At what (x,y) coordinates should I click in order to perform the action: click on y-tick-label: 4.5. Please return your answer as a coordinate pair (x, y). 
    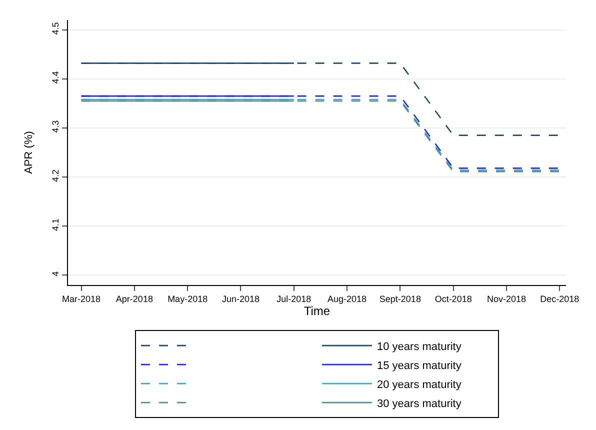
    Looking at the image, I should click on (55, 28).